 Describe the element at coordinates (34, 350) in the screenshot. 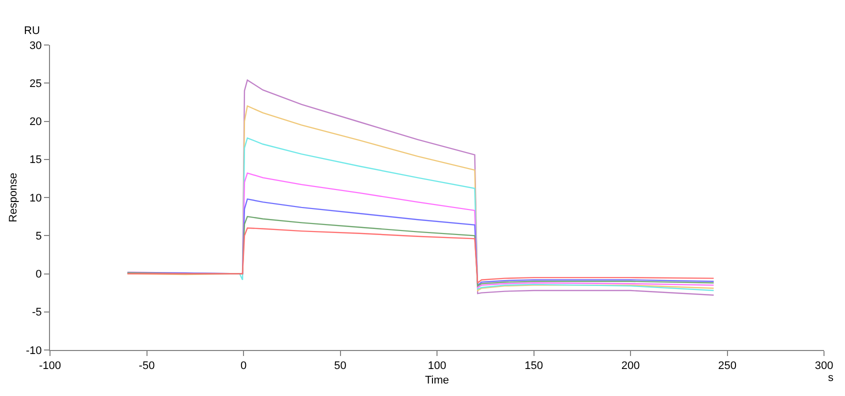

I see `y-tick-label: -10` at that location.